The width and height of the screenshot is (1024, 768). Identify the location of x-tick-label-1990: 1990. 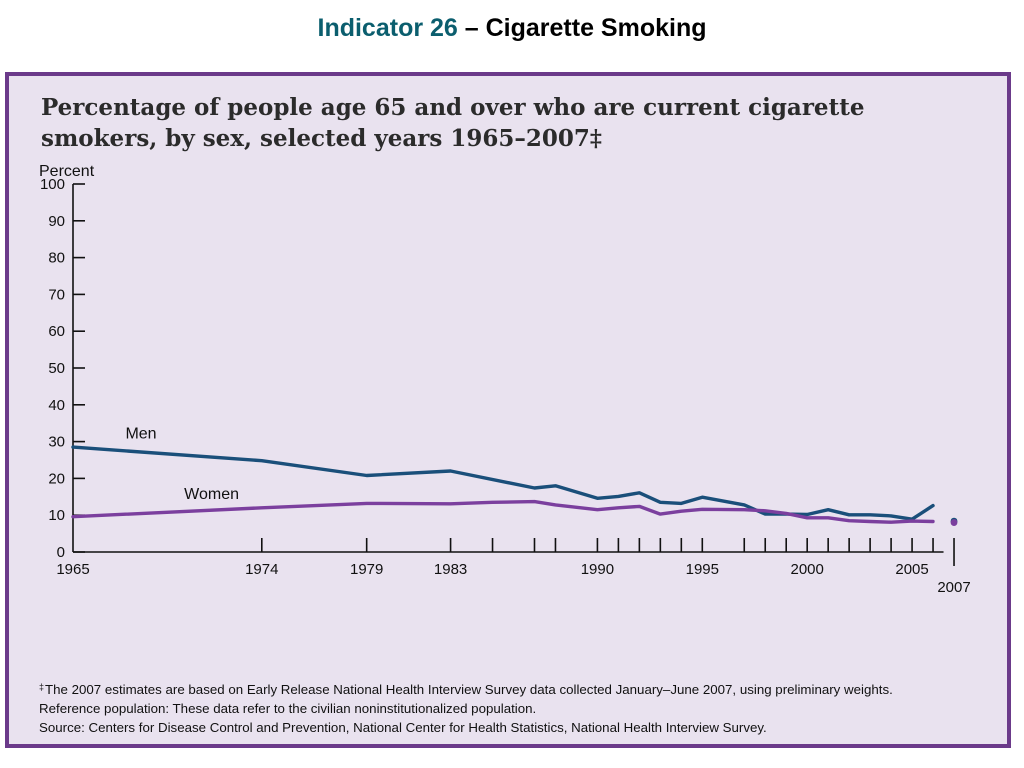
(597, 569).